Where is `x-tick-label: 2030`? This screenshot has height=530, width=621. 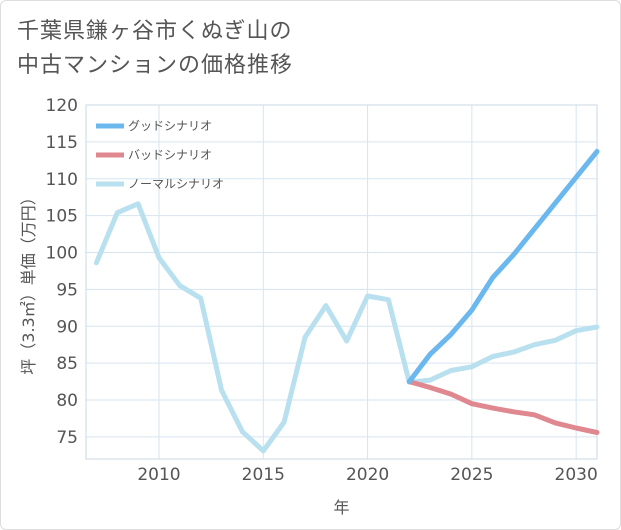
x-tick-label: 2030 is located at coordinates (576, 475).